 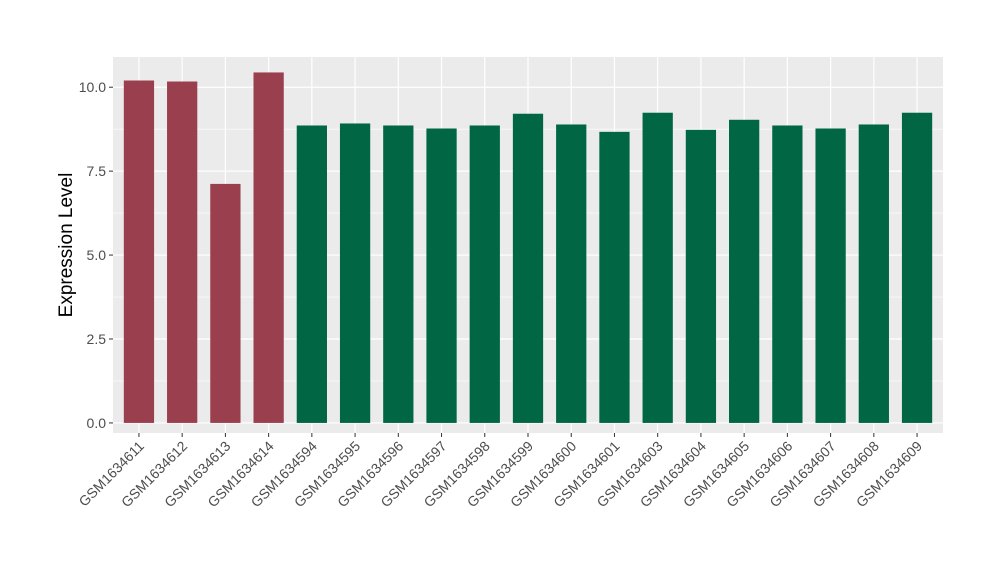 I want to click on bar-GSM1634594, so click(x=311, y=274).